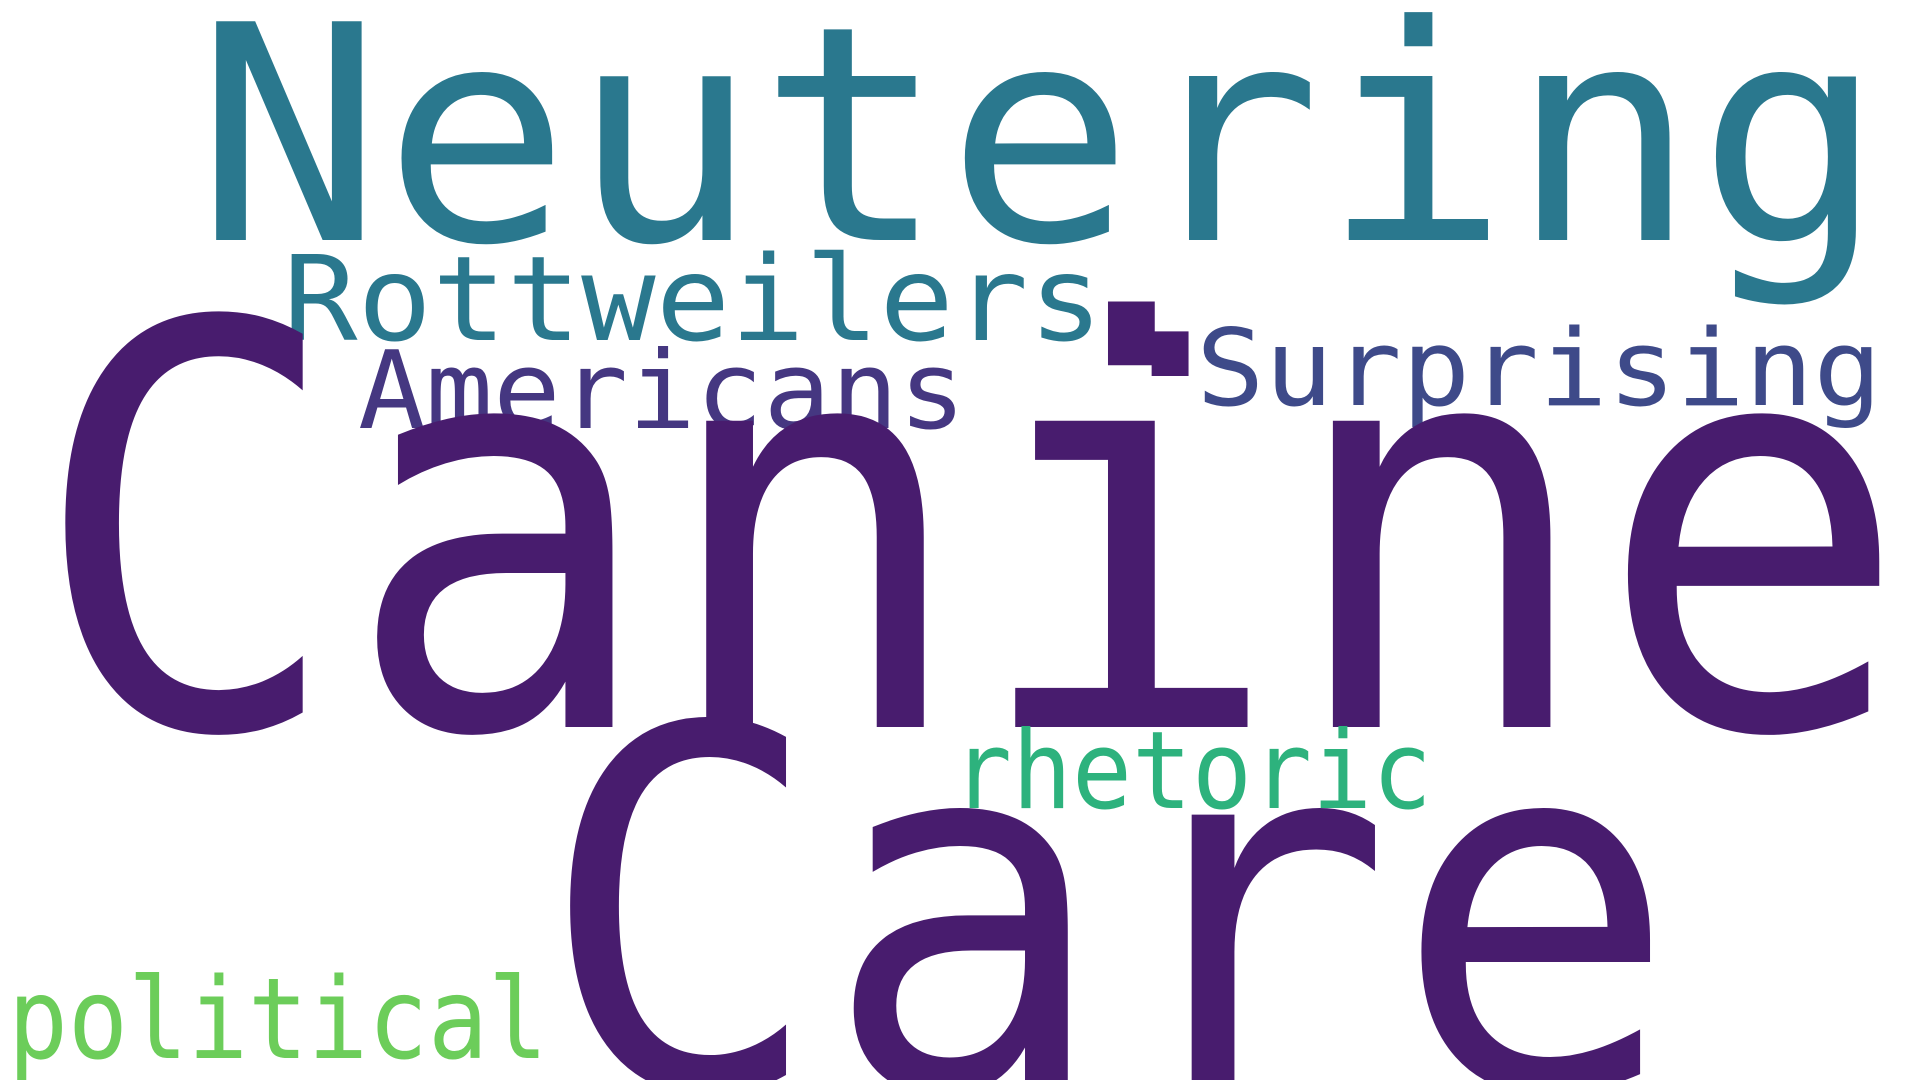 Image resolution: width=1920 pixels, height=1080 pixels. I want to click on word-rottweilers: Rottweilers, so click(693, 299).